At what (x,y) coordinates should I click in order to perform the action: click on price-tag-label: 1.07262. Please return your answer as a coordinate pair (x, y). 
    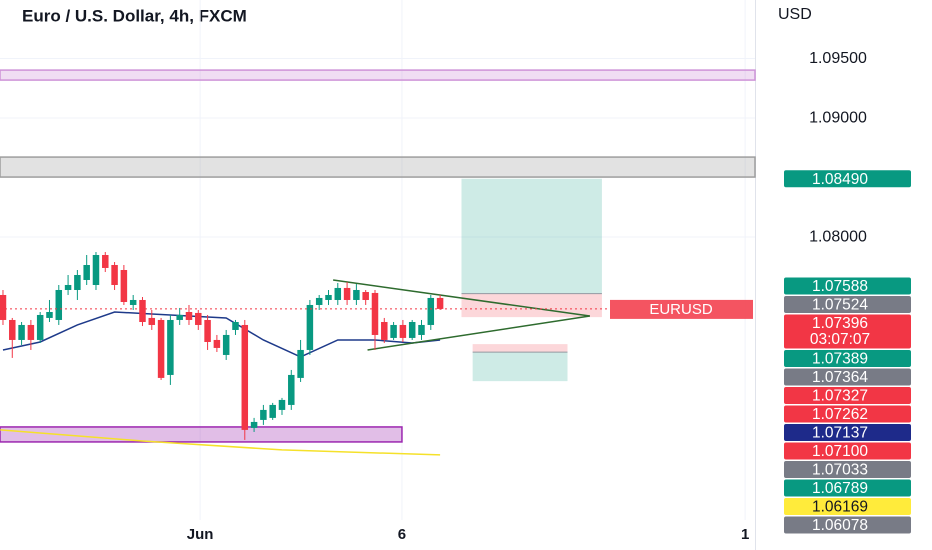
    Looking at the image, I should click on (840, 414).